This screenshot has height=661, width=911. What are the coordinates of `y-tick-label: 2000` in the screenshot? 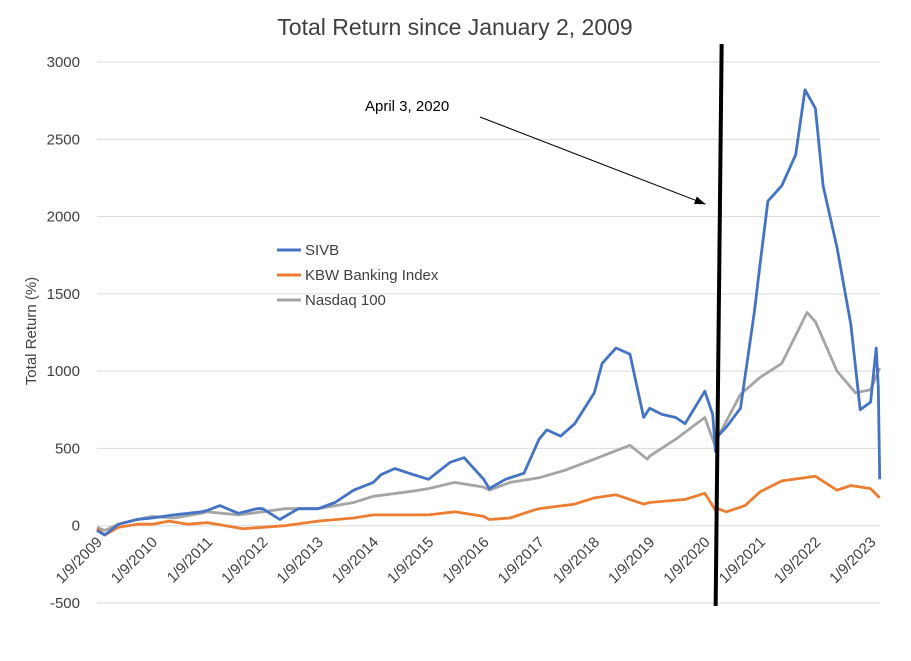 It's located at (63, 217).